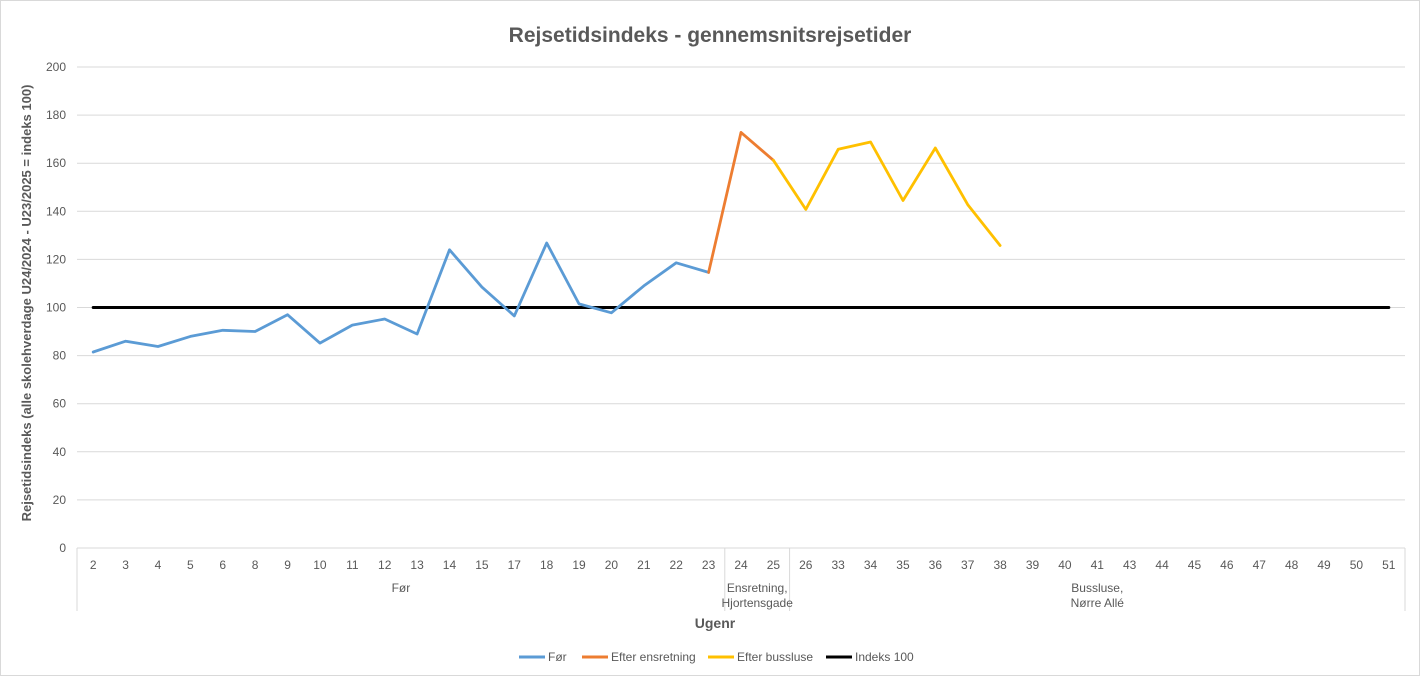 Image resolution: width=1420 pixels, height=680 pixels. What do you see at coordinates (60, 404) in the screenshot?
I see `y-tick-label: 60` at bounding box center [60, 404].